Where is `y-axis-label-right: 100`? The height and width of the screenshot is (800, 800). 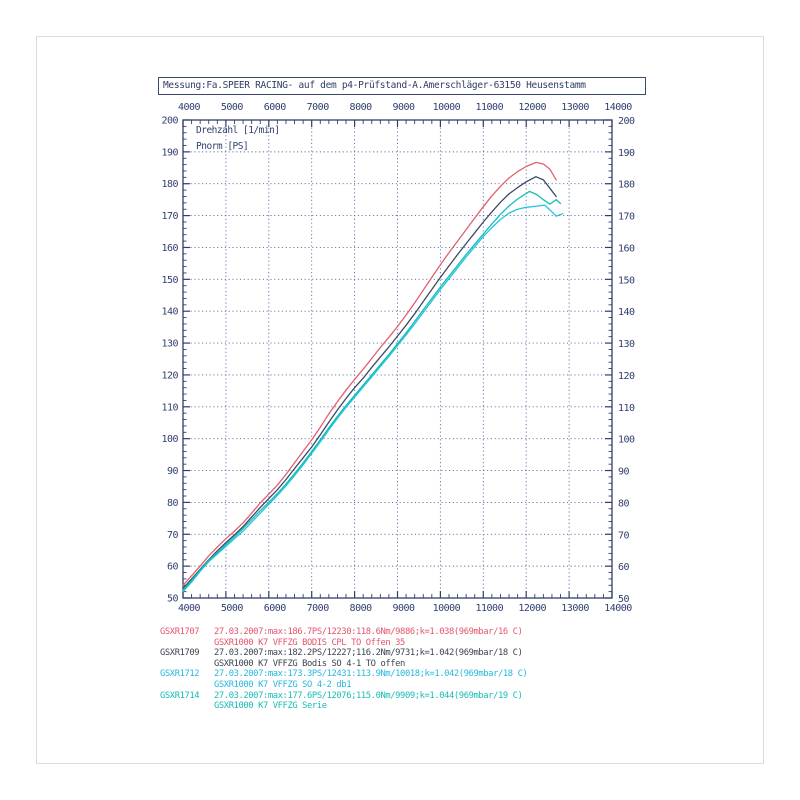 y-axis-label-right: 100 is located at coordinates (626, 440).